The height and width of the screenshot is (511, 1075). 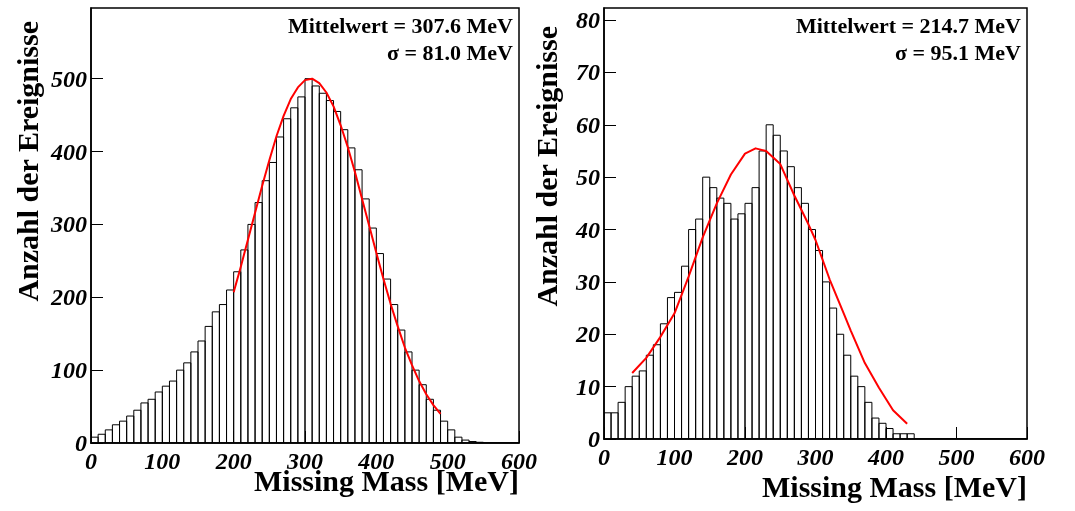 I want to click on y-tick-label: 30, so click(x=587, y=281).